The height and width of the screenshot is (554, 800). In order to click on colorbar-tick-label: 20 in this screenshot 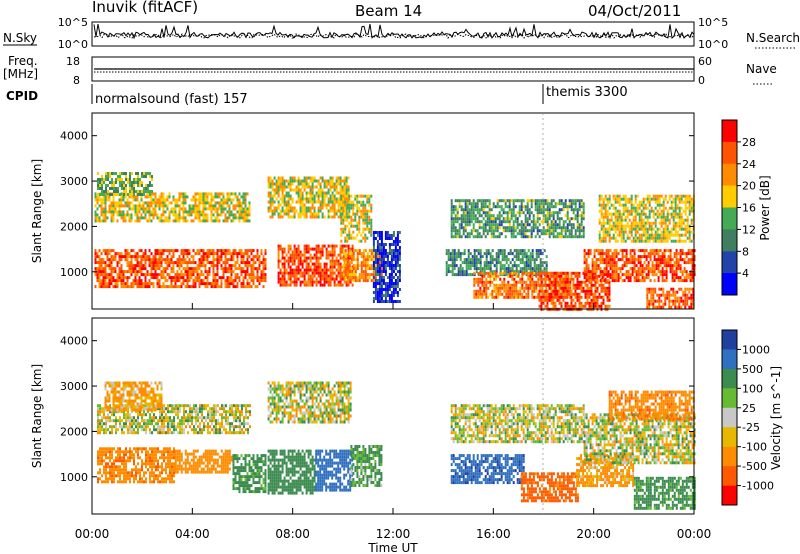, I will do `click(749, 186)`.